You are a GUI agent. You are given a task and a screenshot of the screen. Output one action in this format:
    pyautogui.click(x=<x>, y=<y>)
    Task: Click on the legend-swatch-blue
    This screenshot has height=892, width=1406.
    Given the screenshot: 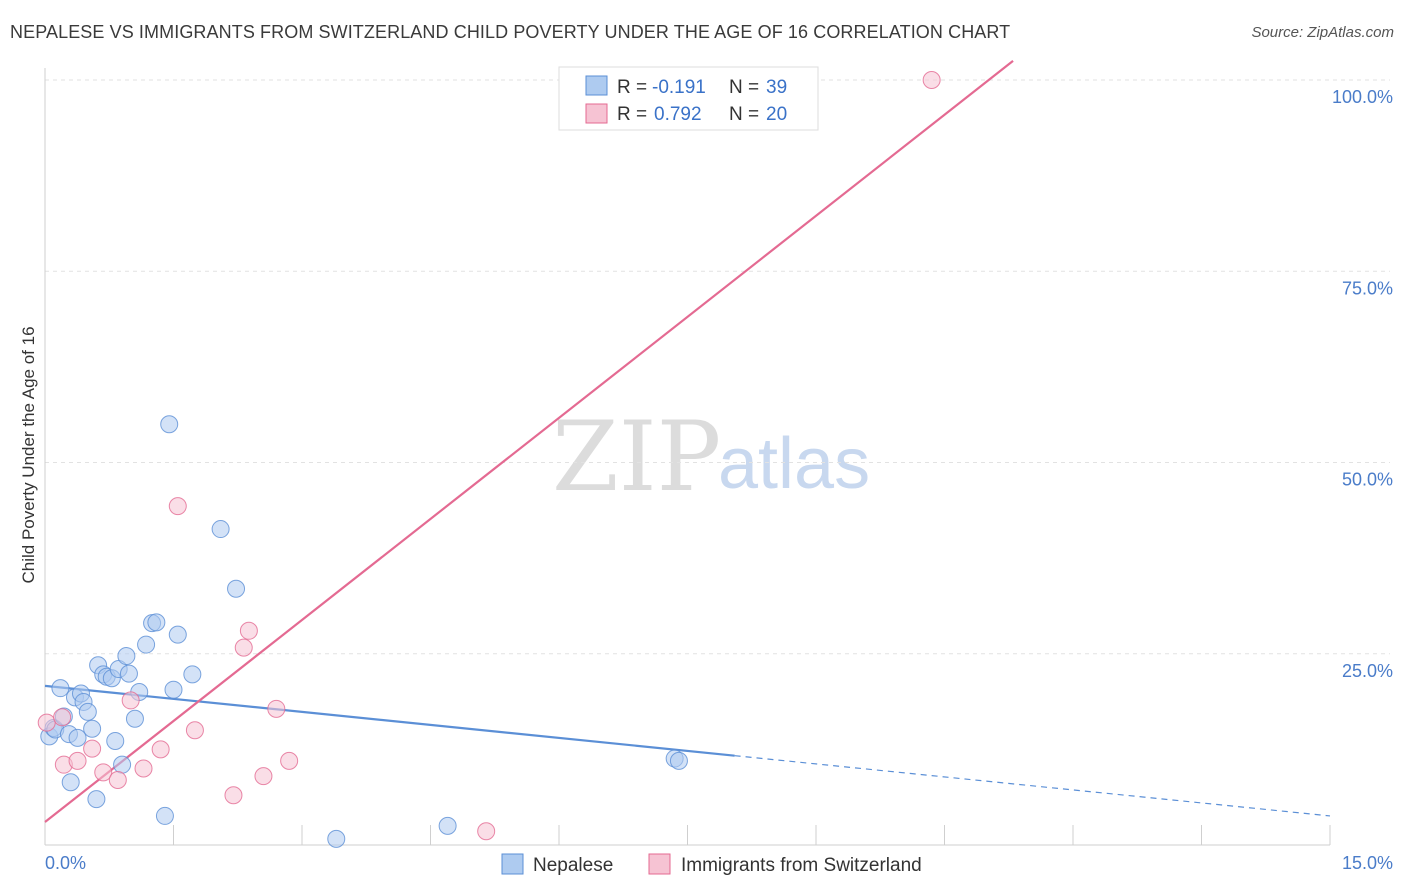 What is the action you would take?
    pyautogui.click(x=596, y=85)
    